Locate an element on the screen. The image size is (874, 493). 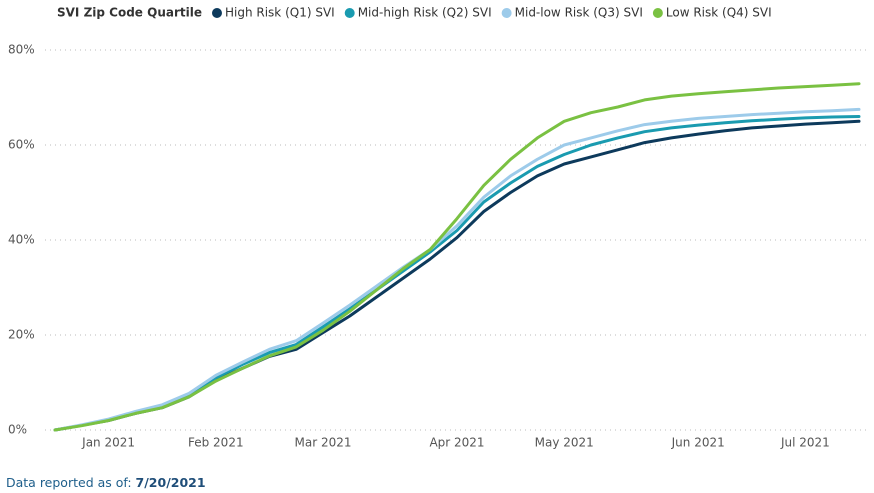
x-tick-label: May 2021 is located at coordinates (564, 443).